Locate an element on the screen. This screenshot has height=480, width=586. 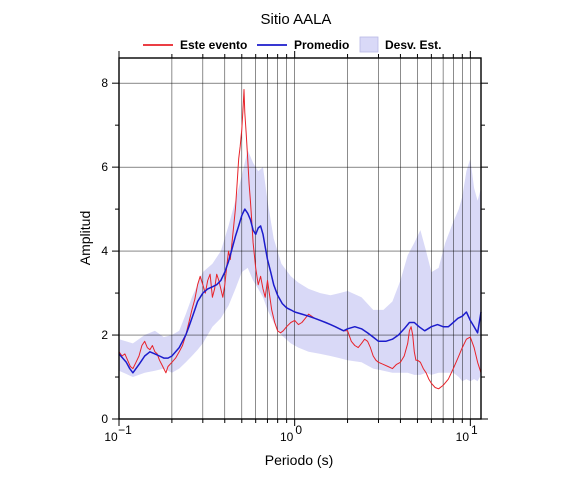
x-axis-label: Periodo (s) is located at coordinates (299, 460).